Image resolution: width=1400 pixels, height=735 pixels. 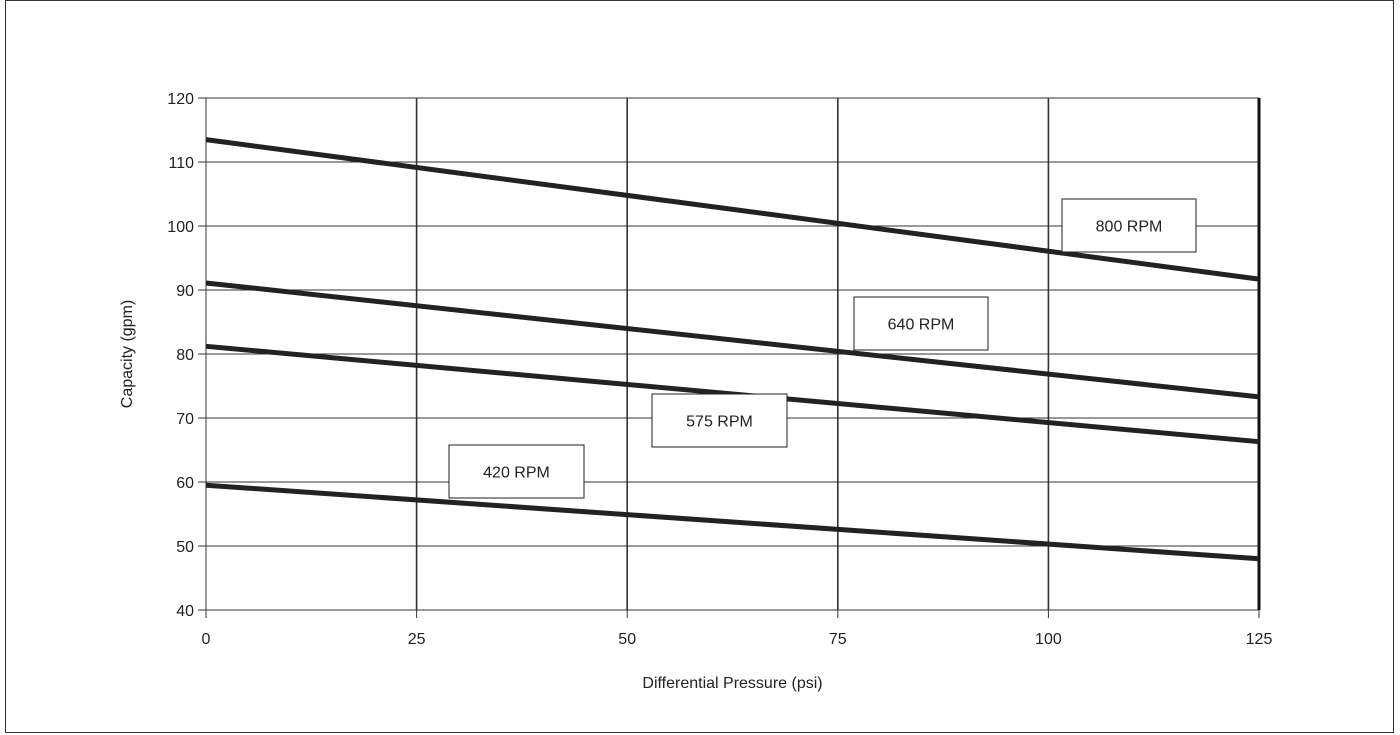 I want to click on callout-label: 640 RPM, so click(x=921, y=325).